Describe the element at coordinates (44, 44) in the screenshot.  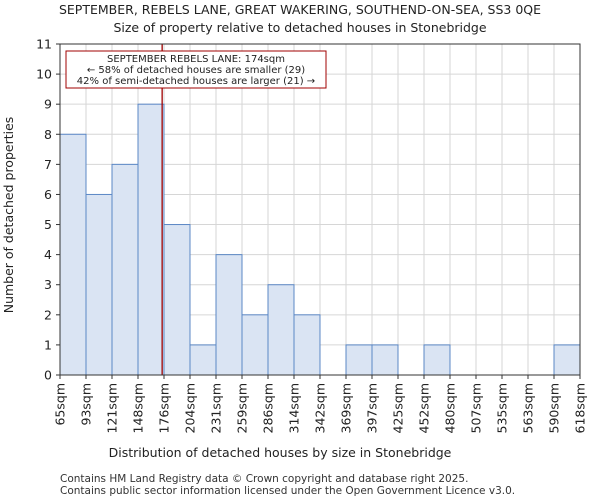
I see `y-tick-label: 11` at that location.